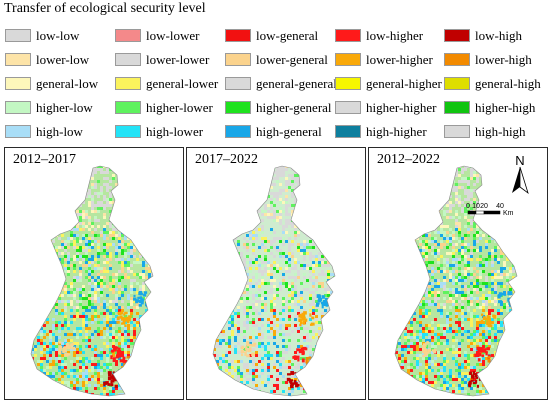 The width and height of the screenshot is (550, 403). I want to click on legend-item-lower-general: lower-general, so click(280, 59).